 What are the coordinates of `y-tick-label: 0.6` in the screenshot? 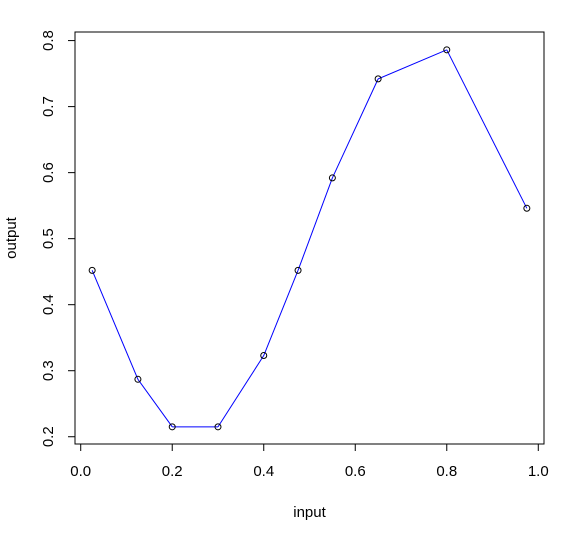 It's located at (48, 172).